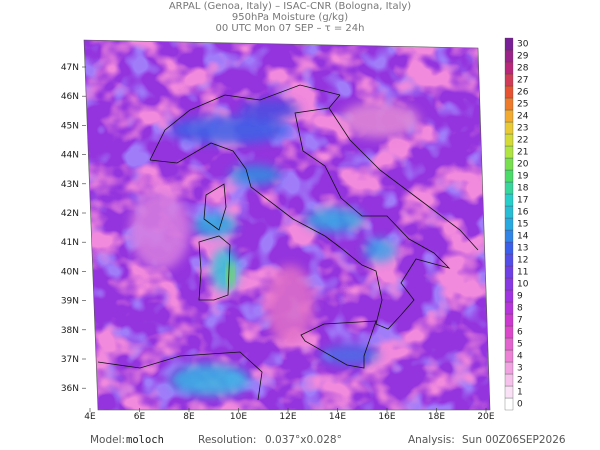 The width and height of the screenshot is (600, 450). Describe the element at coordinates (523, 69) in the screenshot. I see `colorbar-label: 28` at that location.